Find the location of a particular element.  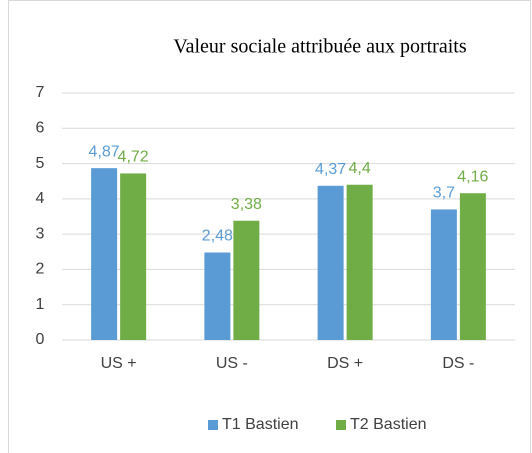

y-tick-label: 5 is located at coordinates (40, 163).